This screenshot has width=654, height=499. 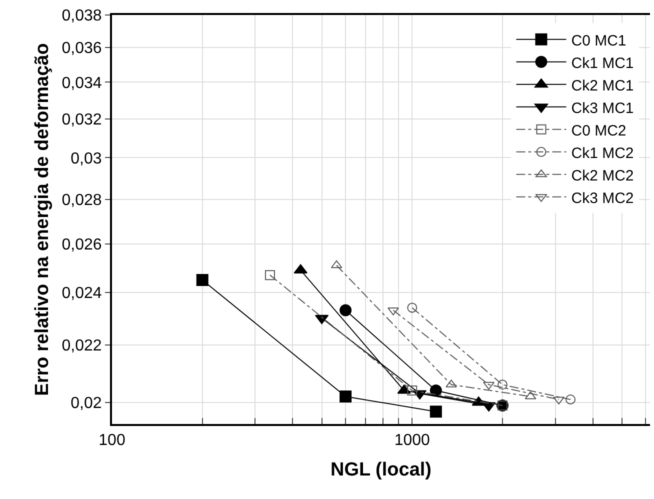 I want to click on legend-label: Ck2 MC1, so click(x=602, y=85).